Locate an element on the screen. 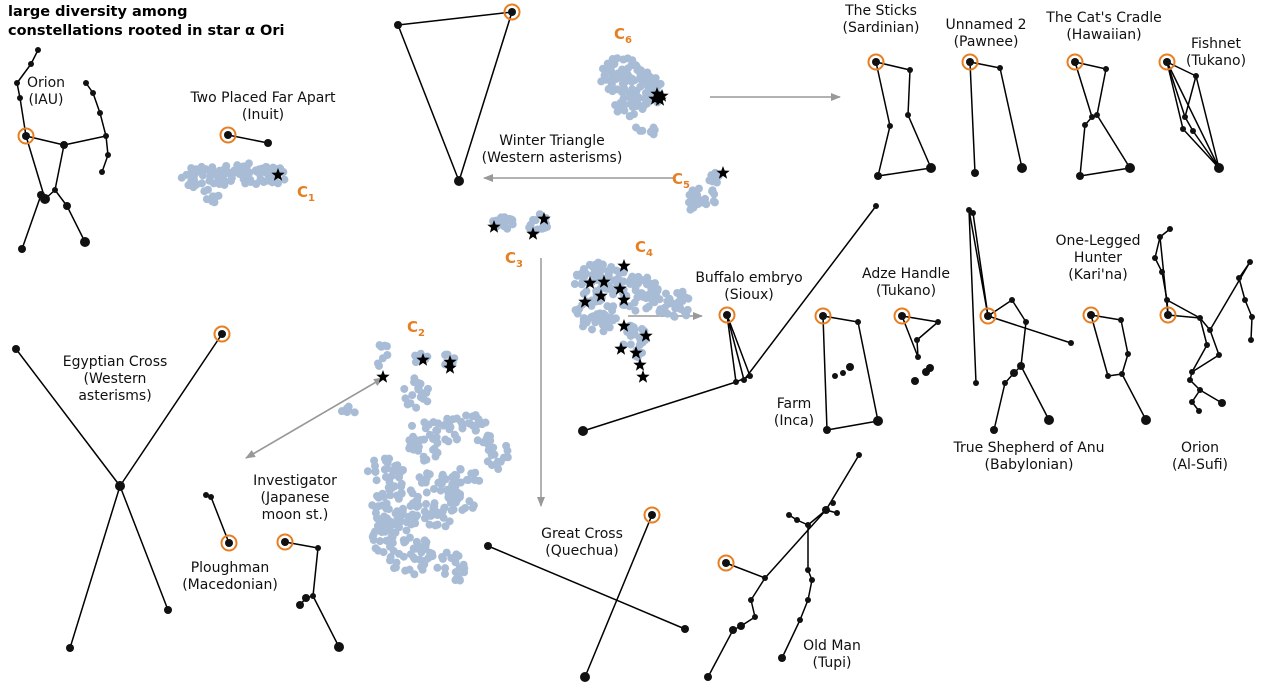 This screenshot has height=688, width=1263. investigator is located at coordinates (310, 592).